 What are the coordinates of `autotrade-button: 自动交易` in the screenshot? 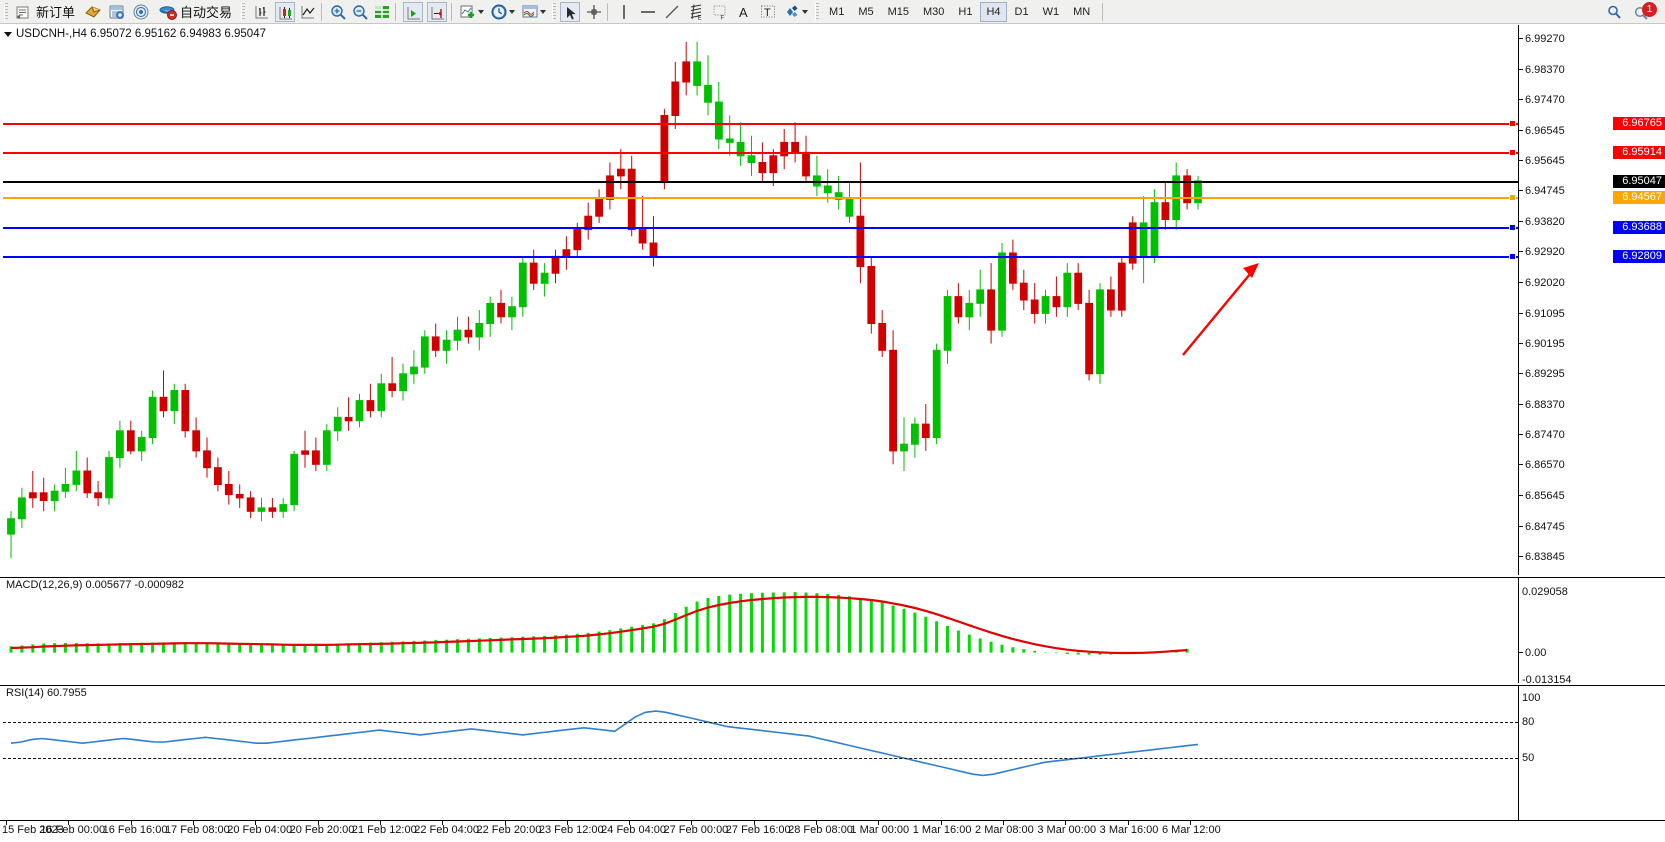 It's located at (195, 12).